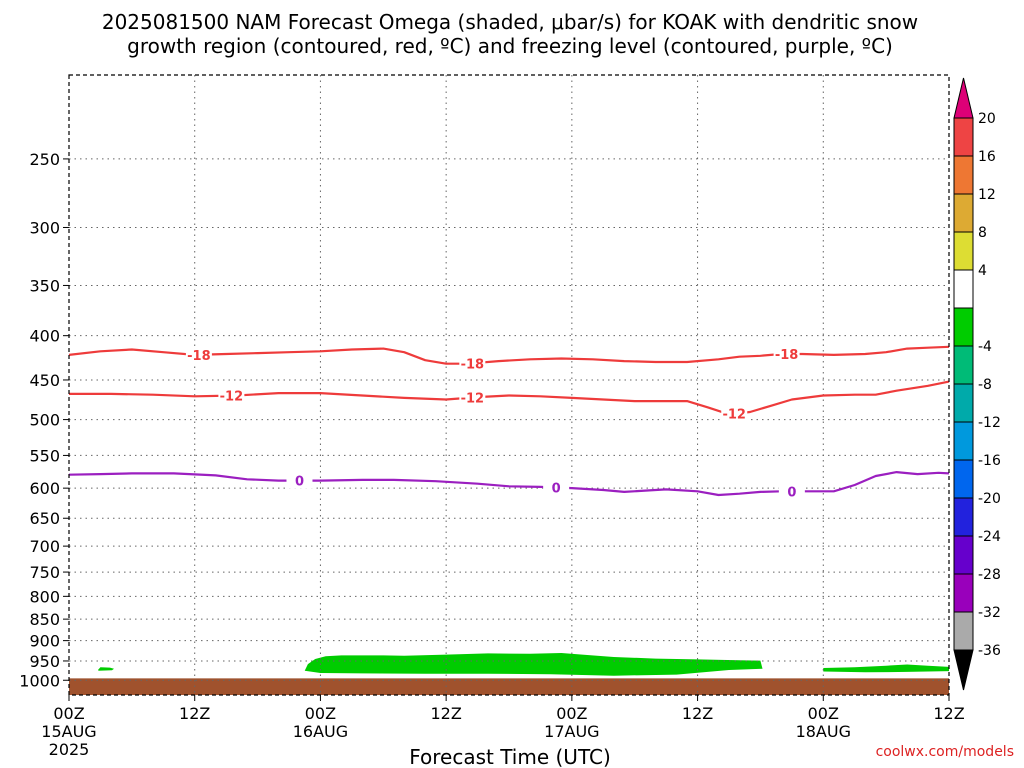  Describe the element at coordinates (44, 641) in the screenshot. I see `ytick-label-900: 900` at that location.